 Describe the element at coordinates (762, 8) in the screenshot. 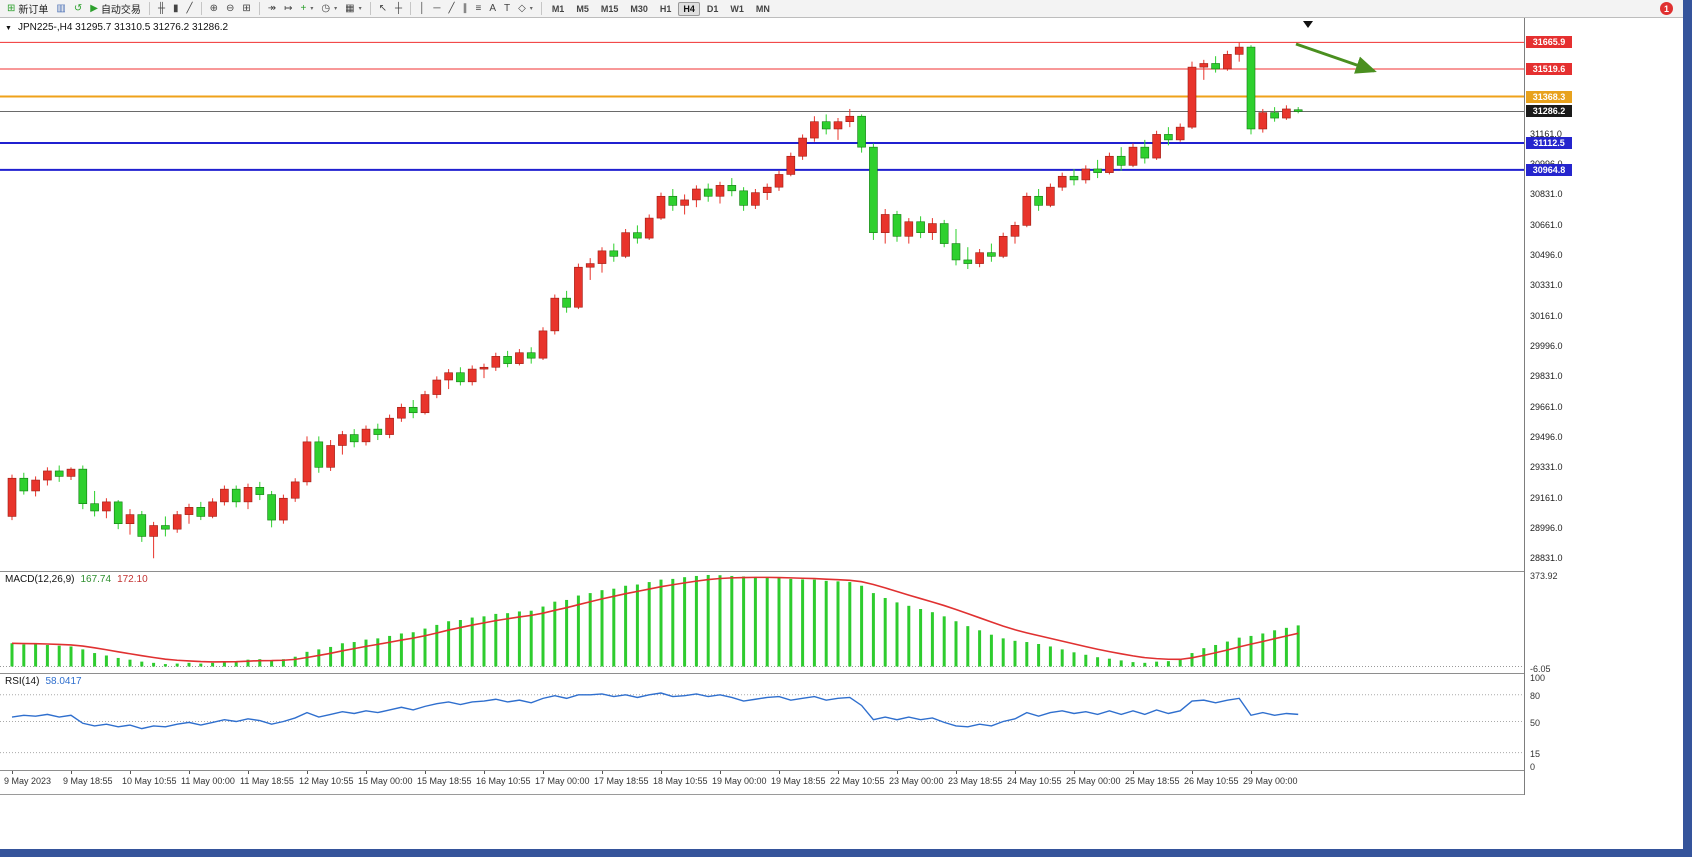

I see `timeframe-button-mn: MN` at that location.